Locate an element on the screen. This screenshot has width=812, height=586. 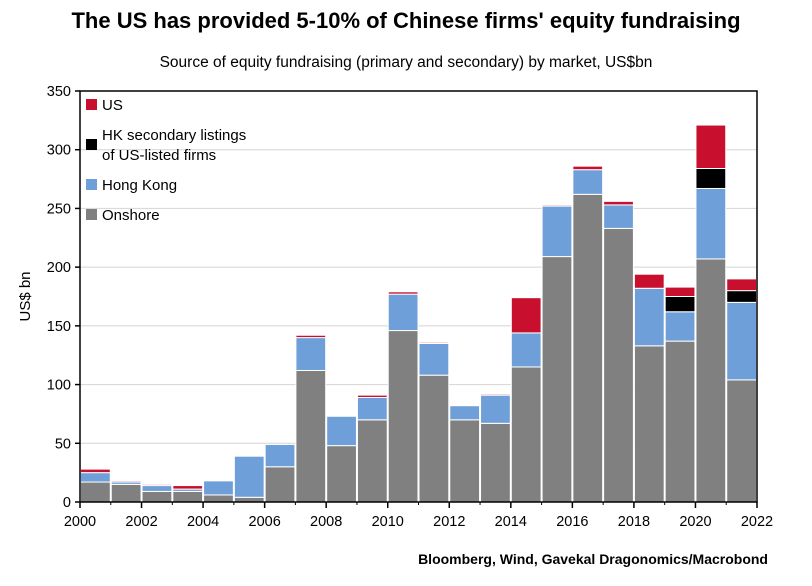
bar-2017-us is located at coordinates (618, 203).